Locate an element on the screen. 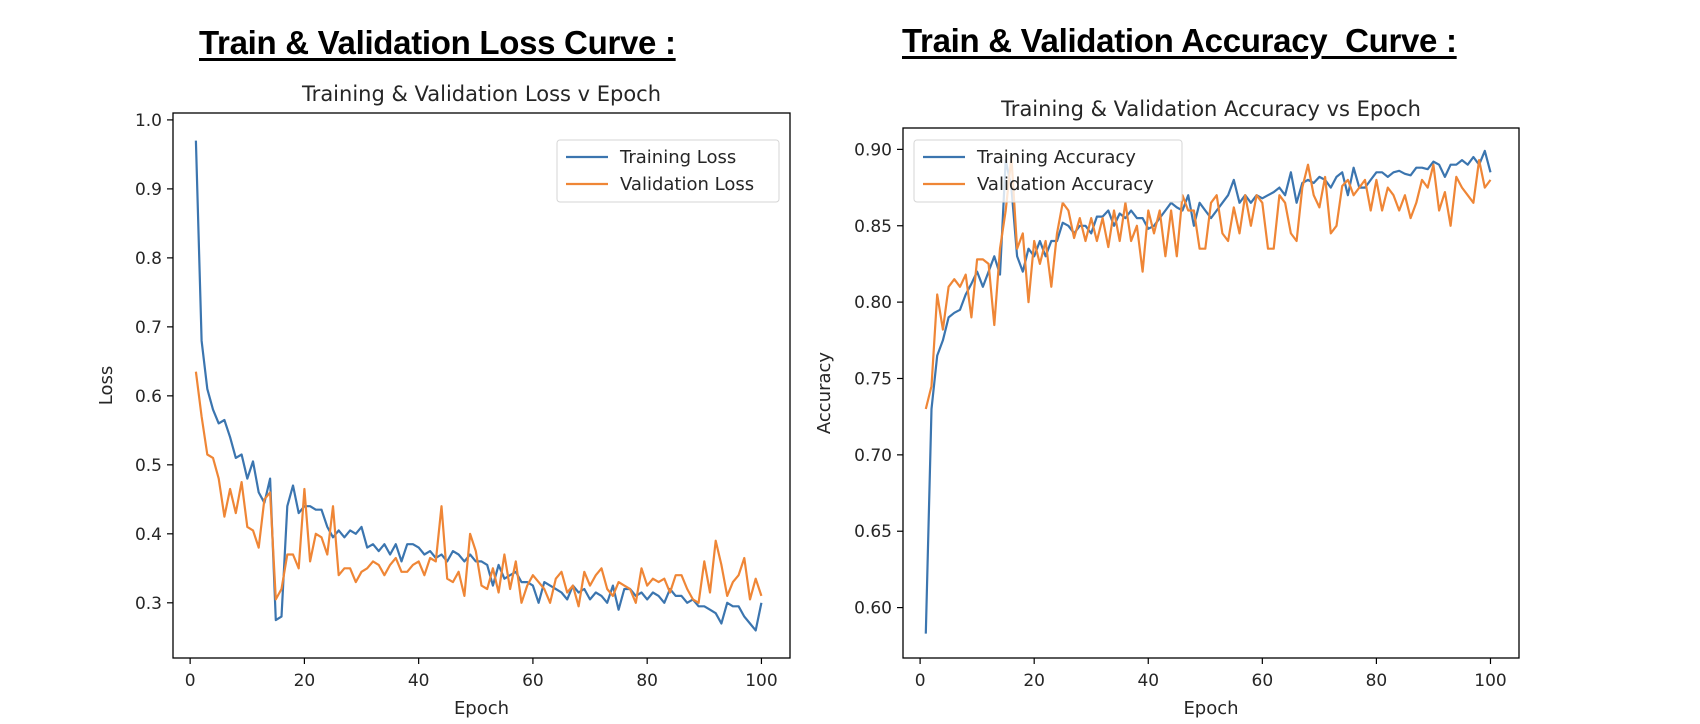 The width and height of the screenshot is (1700, 724). y-tick-label: 0.60 is located at coordinates (873, 609).